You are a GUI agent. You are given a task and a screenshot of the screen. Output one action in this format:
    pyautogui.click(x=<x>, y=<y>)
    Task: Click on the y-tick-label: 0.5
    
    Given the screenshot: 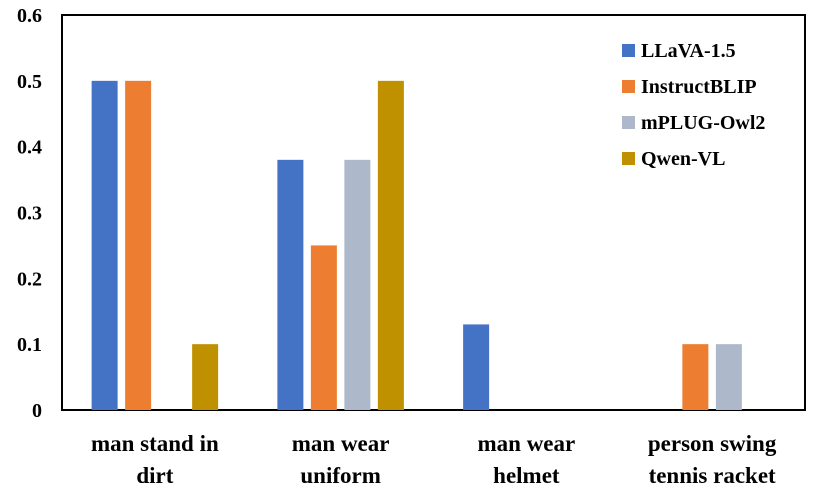 What is the action you would take?
    pyautogui.click(x=29, y=82)
    